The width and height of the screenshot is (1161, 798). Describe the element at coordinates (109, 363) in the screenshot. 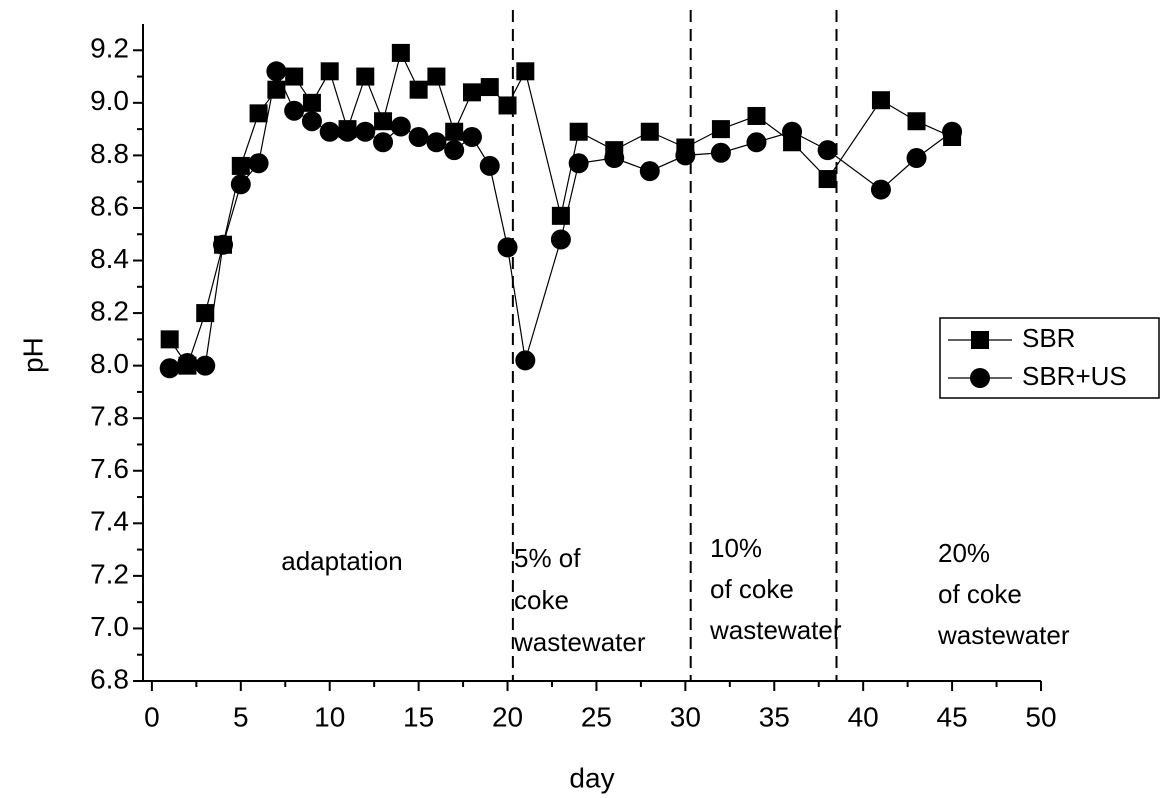

I see `y-tick-label: 8.0` at that location.